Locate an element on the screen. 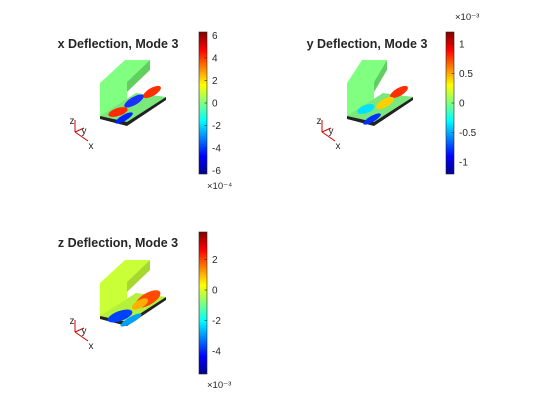 This screenshot has width=560, height=420. colorbar-tick-label: 1 is located at coordinates (462, 44).